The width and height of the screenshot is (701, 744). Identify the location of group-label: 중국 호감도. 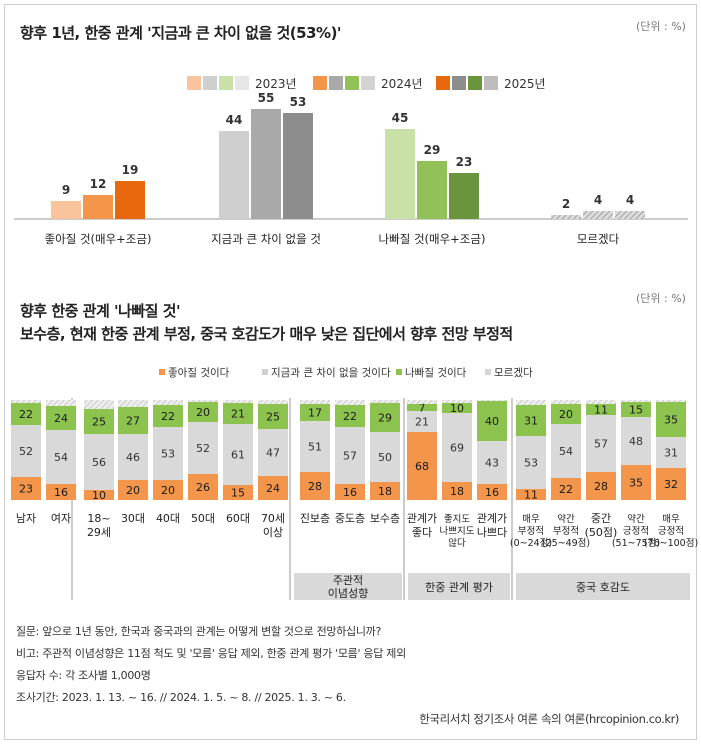
(603, 587).